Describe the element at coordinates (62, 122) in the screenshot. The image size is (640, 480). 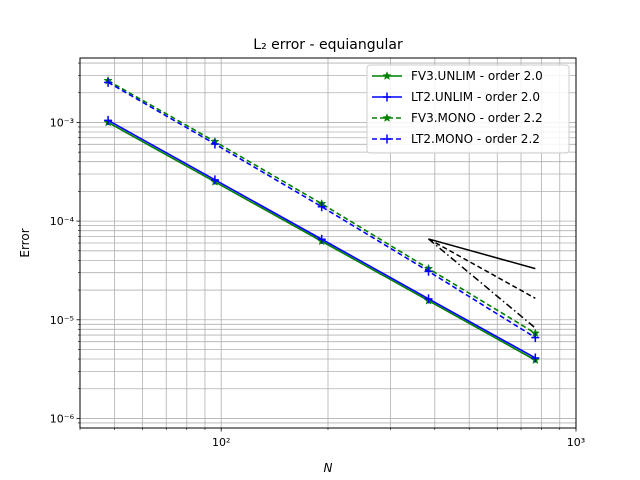
I see `y-tick-label: 10⁻³` at that location.